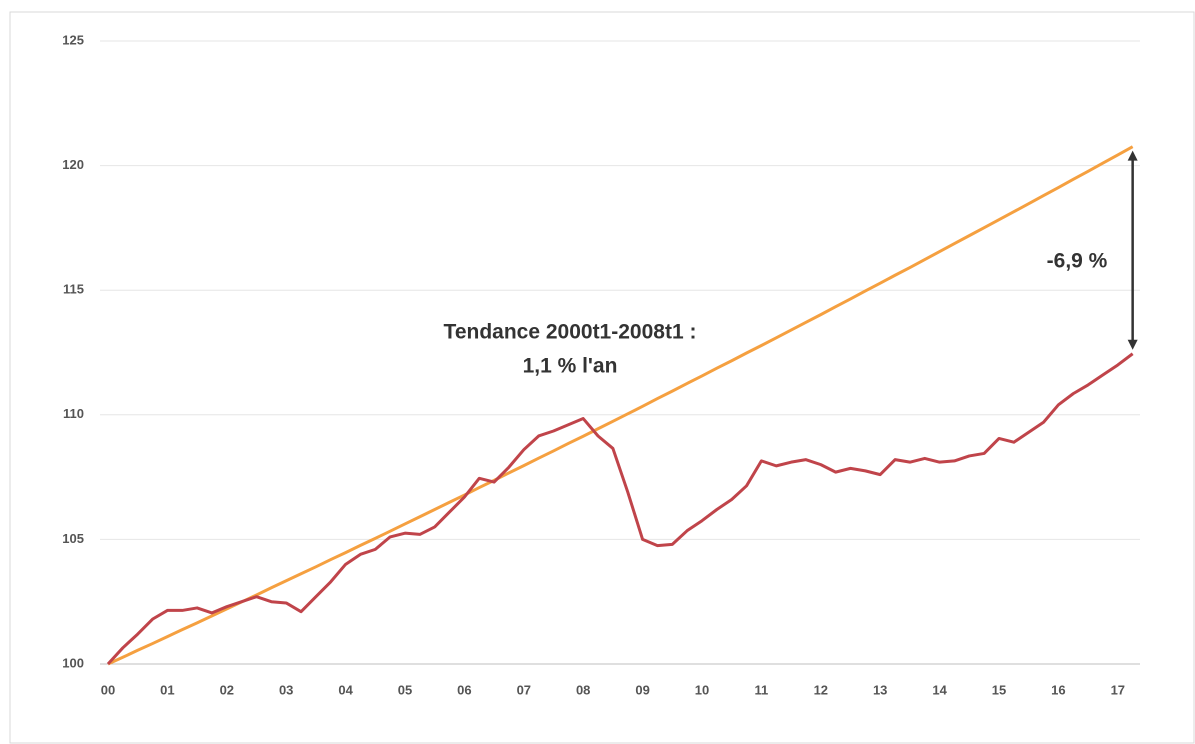 This screenshot has height=744, width=1195. Describe the element at coordinates (821, 689) in the screenshot. I see `x-tick-label: 12` at that location.